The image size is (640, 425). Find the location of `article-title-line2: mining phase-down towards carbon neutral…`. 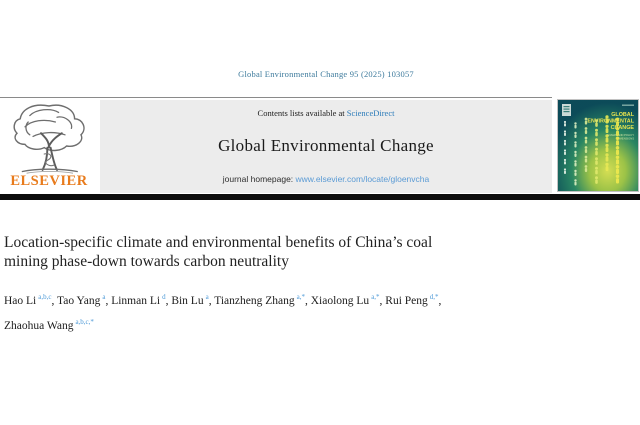

article-title-line2: mining phase-down towards carbon neutral… is located at coordinates (146, 261).